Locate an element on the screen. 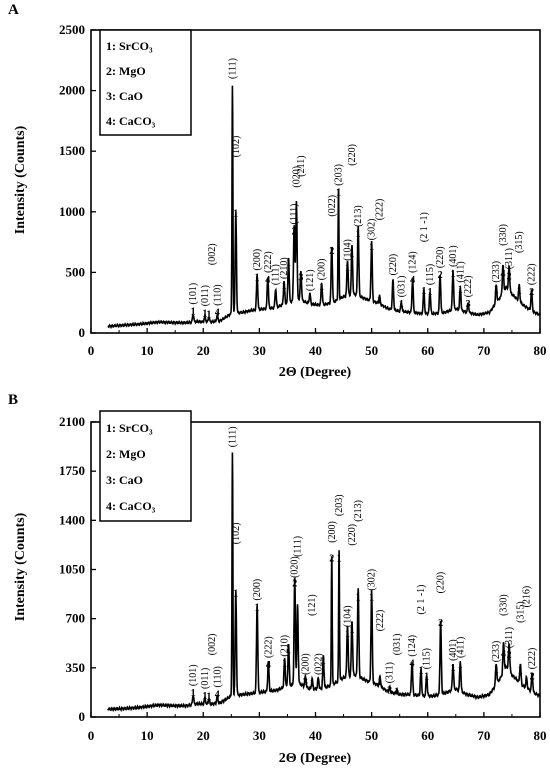 This screenshot has height=772, width=550. x-tick-label: 80 is located at coordinates (540, 350).